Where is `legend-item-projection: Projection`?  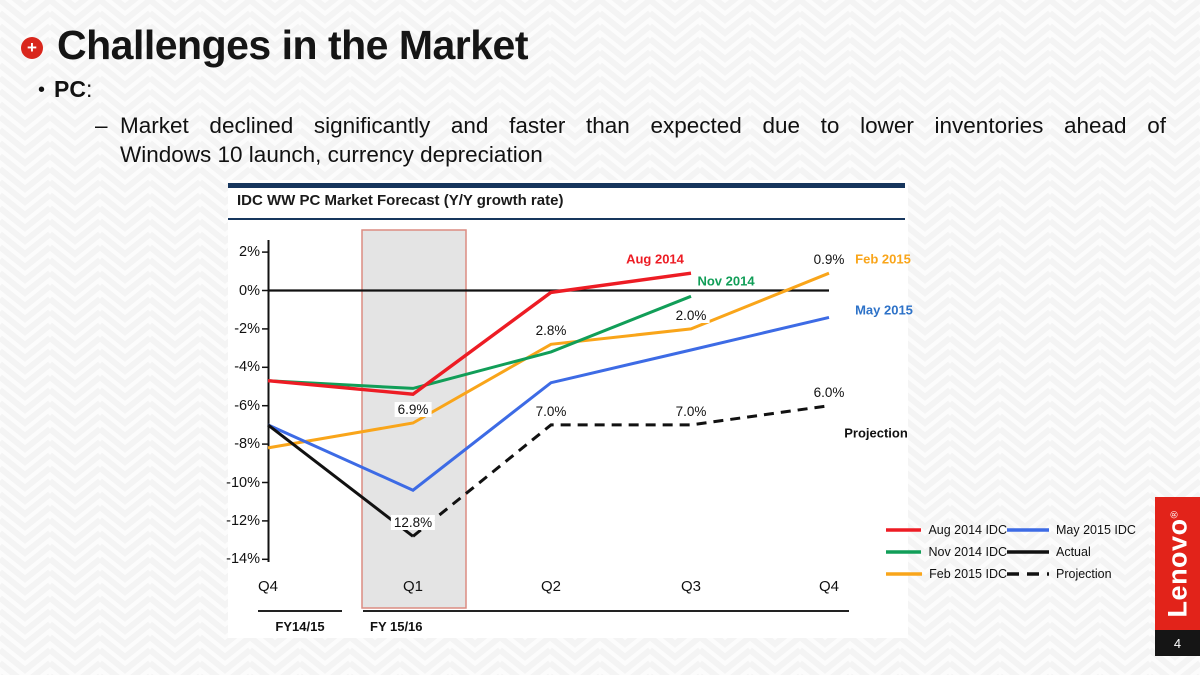
legend-item-projection: Projection is located at coordinates (1082, 574).